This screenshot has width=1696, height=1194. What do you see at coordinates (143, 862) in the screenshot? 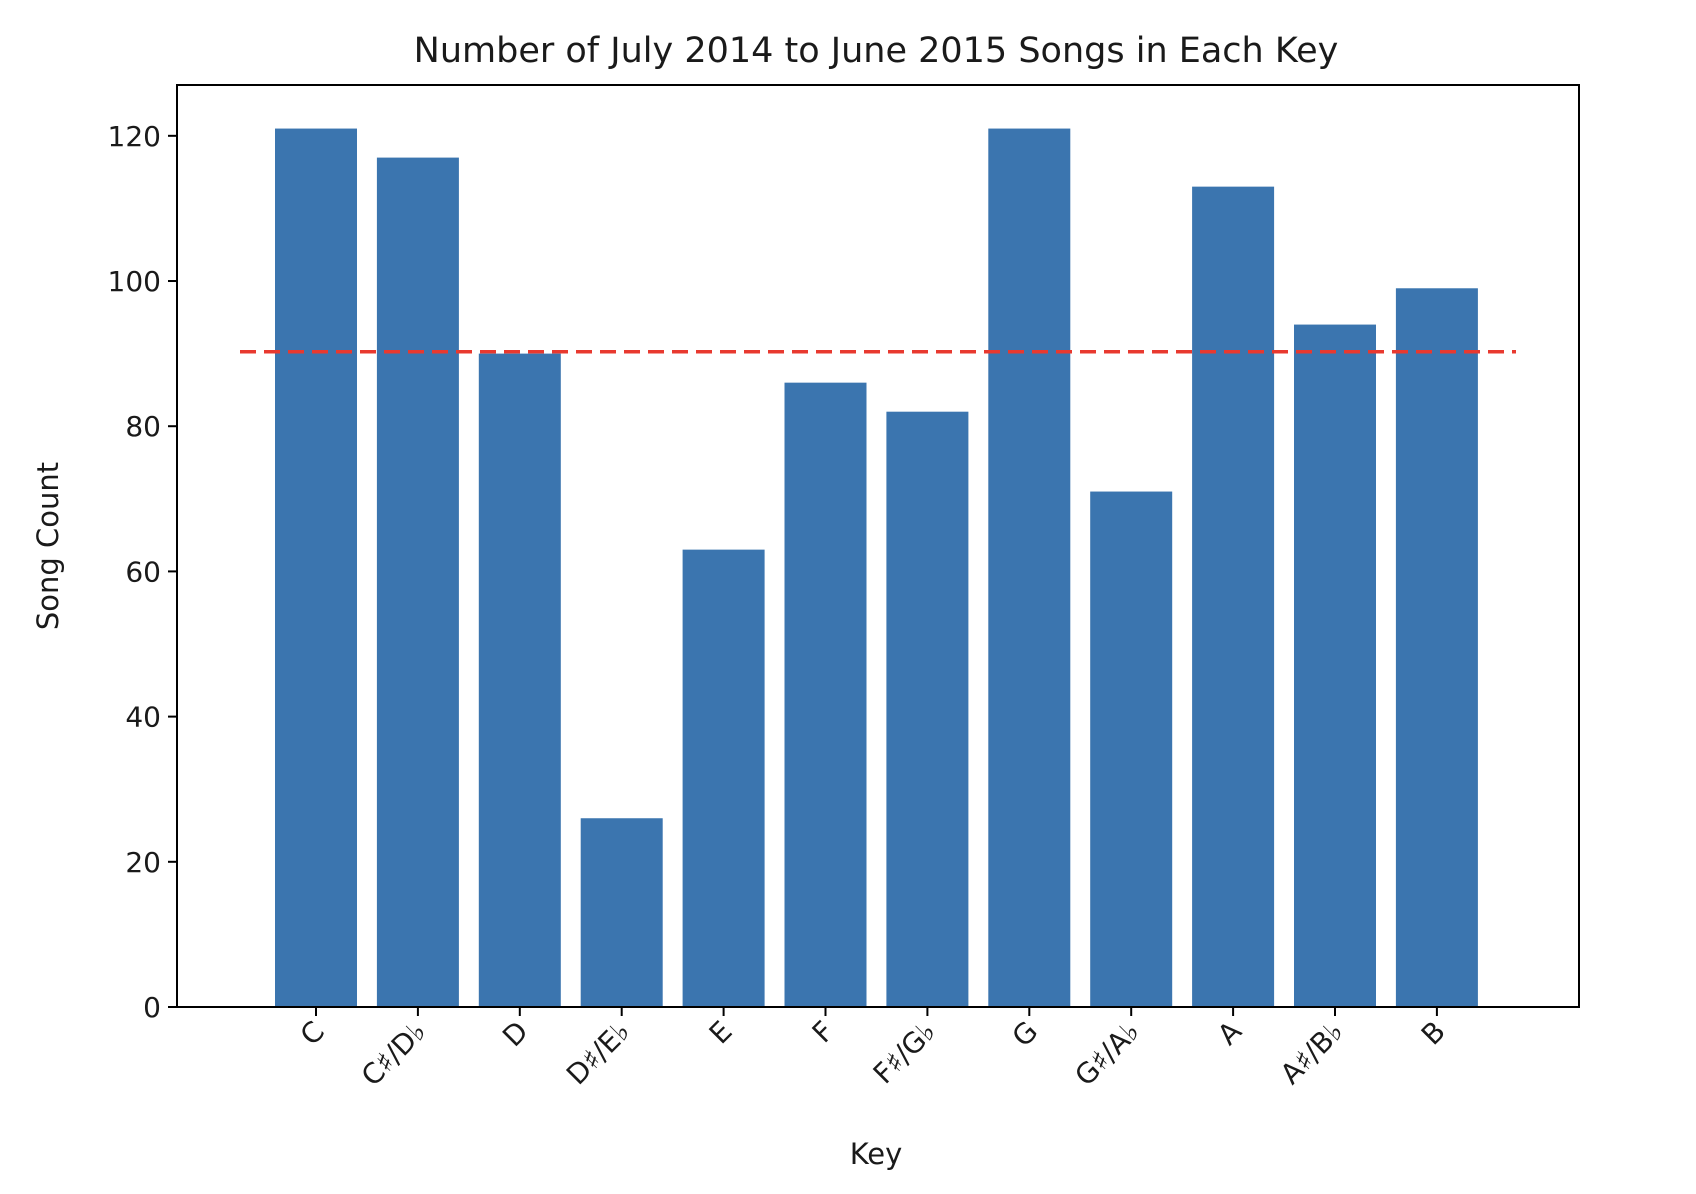
I see `y-tick-label: 20` at bounding box center [143, 862].